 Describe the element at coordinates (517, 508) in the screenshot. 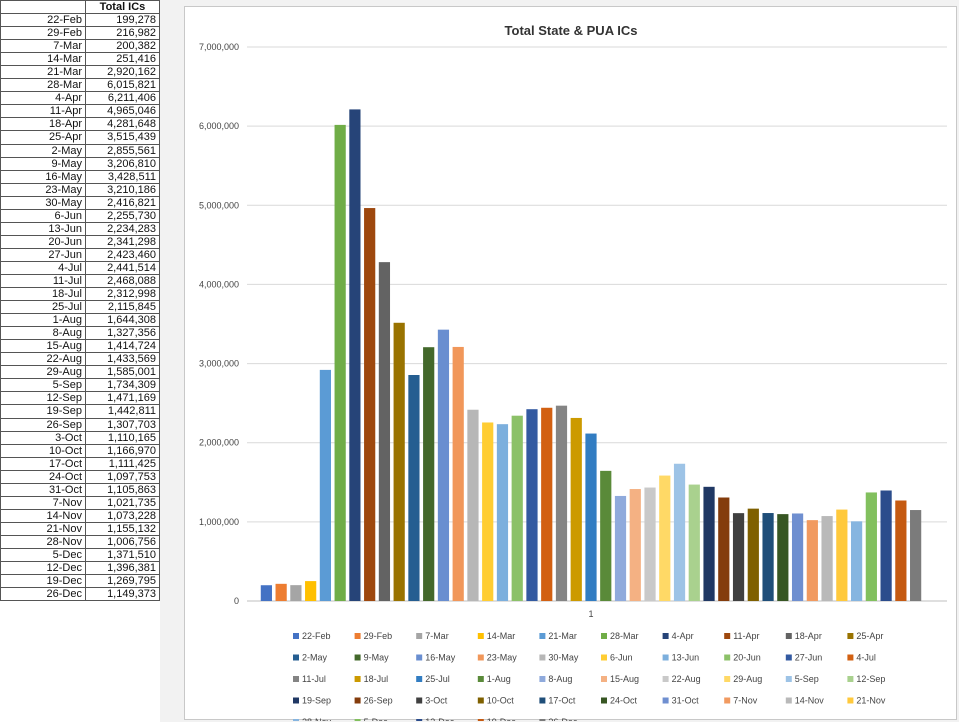

I see `bar-20-Jun` at that location.